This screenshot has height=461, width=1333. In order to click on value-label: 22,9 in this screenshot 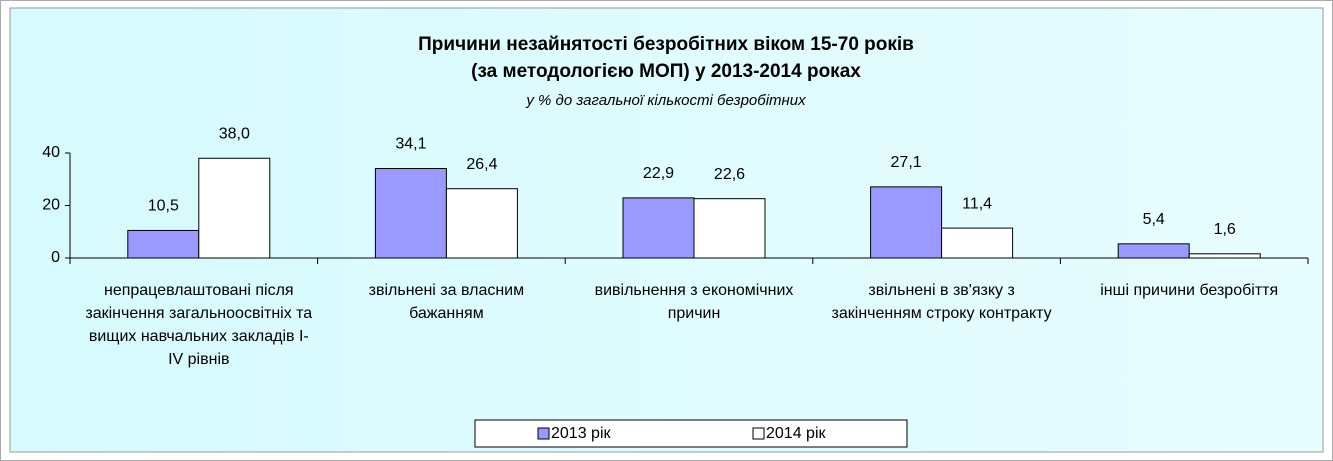, I will do `click(658, 173)`.